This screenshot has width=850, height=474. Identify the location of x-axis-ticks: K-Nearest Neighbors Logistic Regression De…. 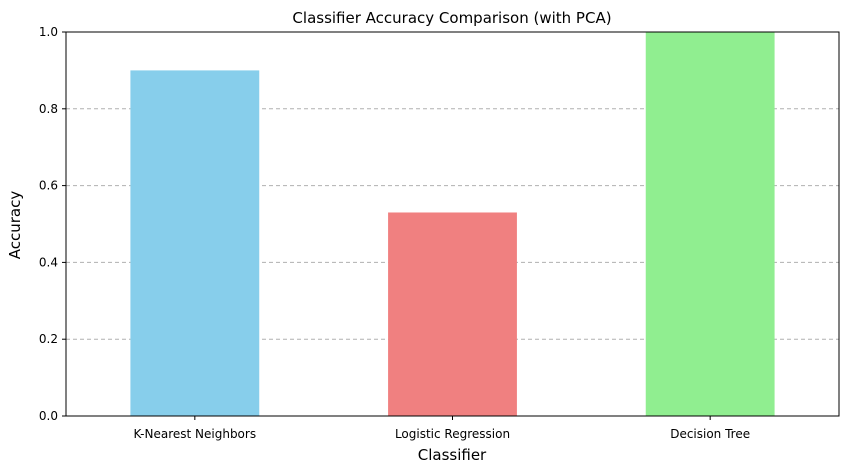
(442, 428).